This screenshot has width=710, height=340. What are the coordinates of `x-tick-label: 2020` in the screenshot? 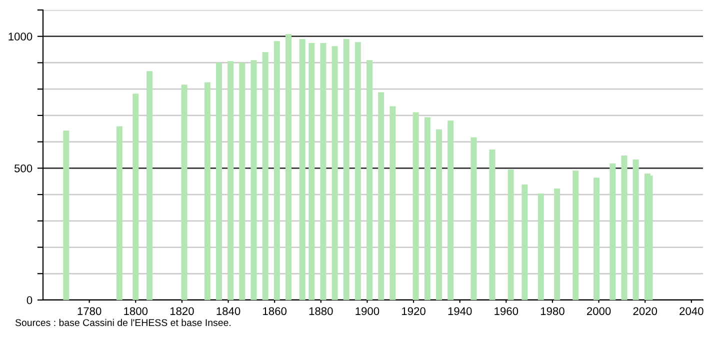 It's located at (645, 311).